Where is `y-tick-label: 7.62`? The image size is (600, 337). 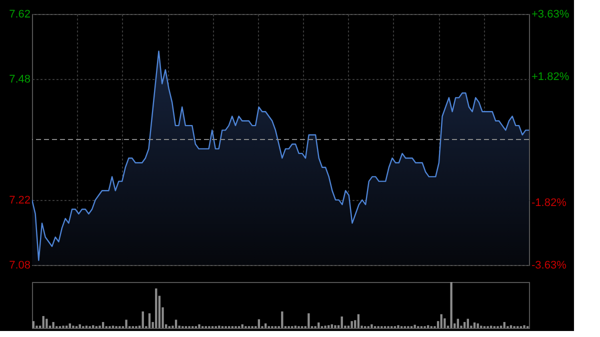
y-tick-label: 7.62 is located at coordinates (19, 14).